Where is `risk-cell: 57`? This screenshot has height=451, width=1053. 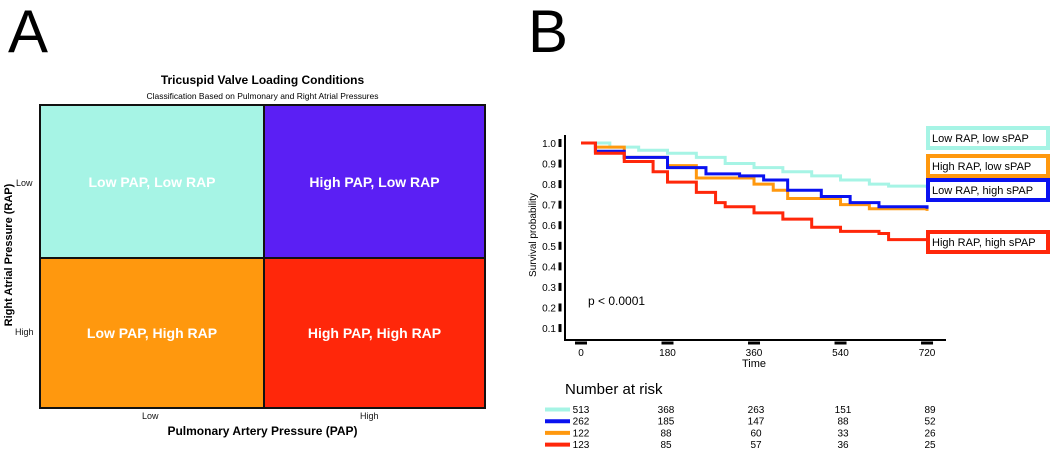
risk-cell: 57 is located at coordinates (756, 445).